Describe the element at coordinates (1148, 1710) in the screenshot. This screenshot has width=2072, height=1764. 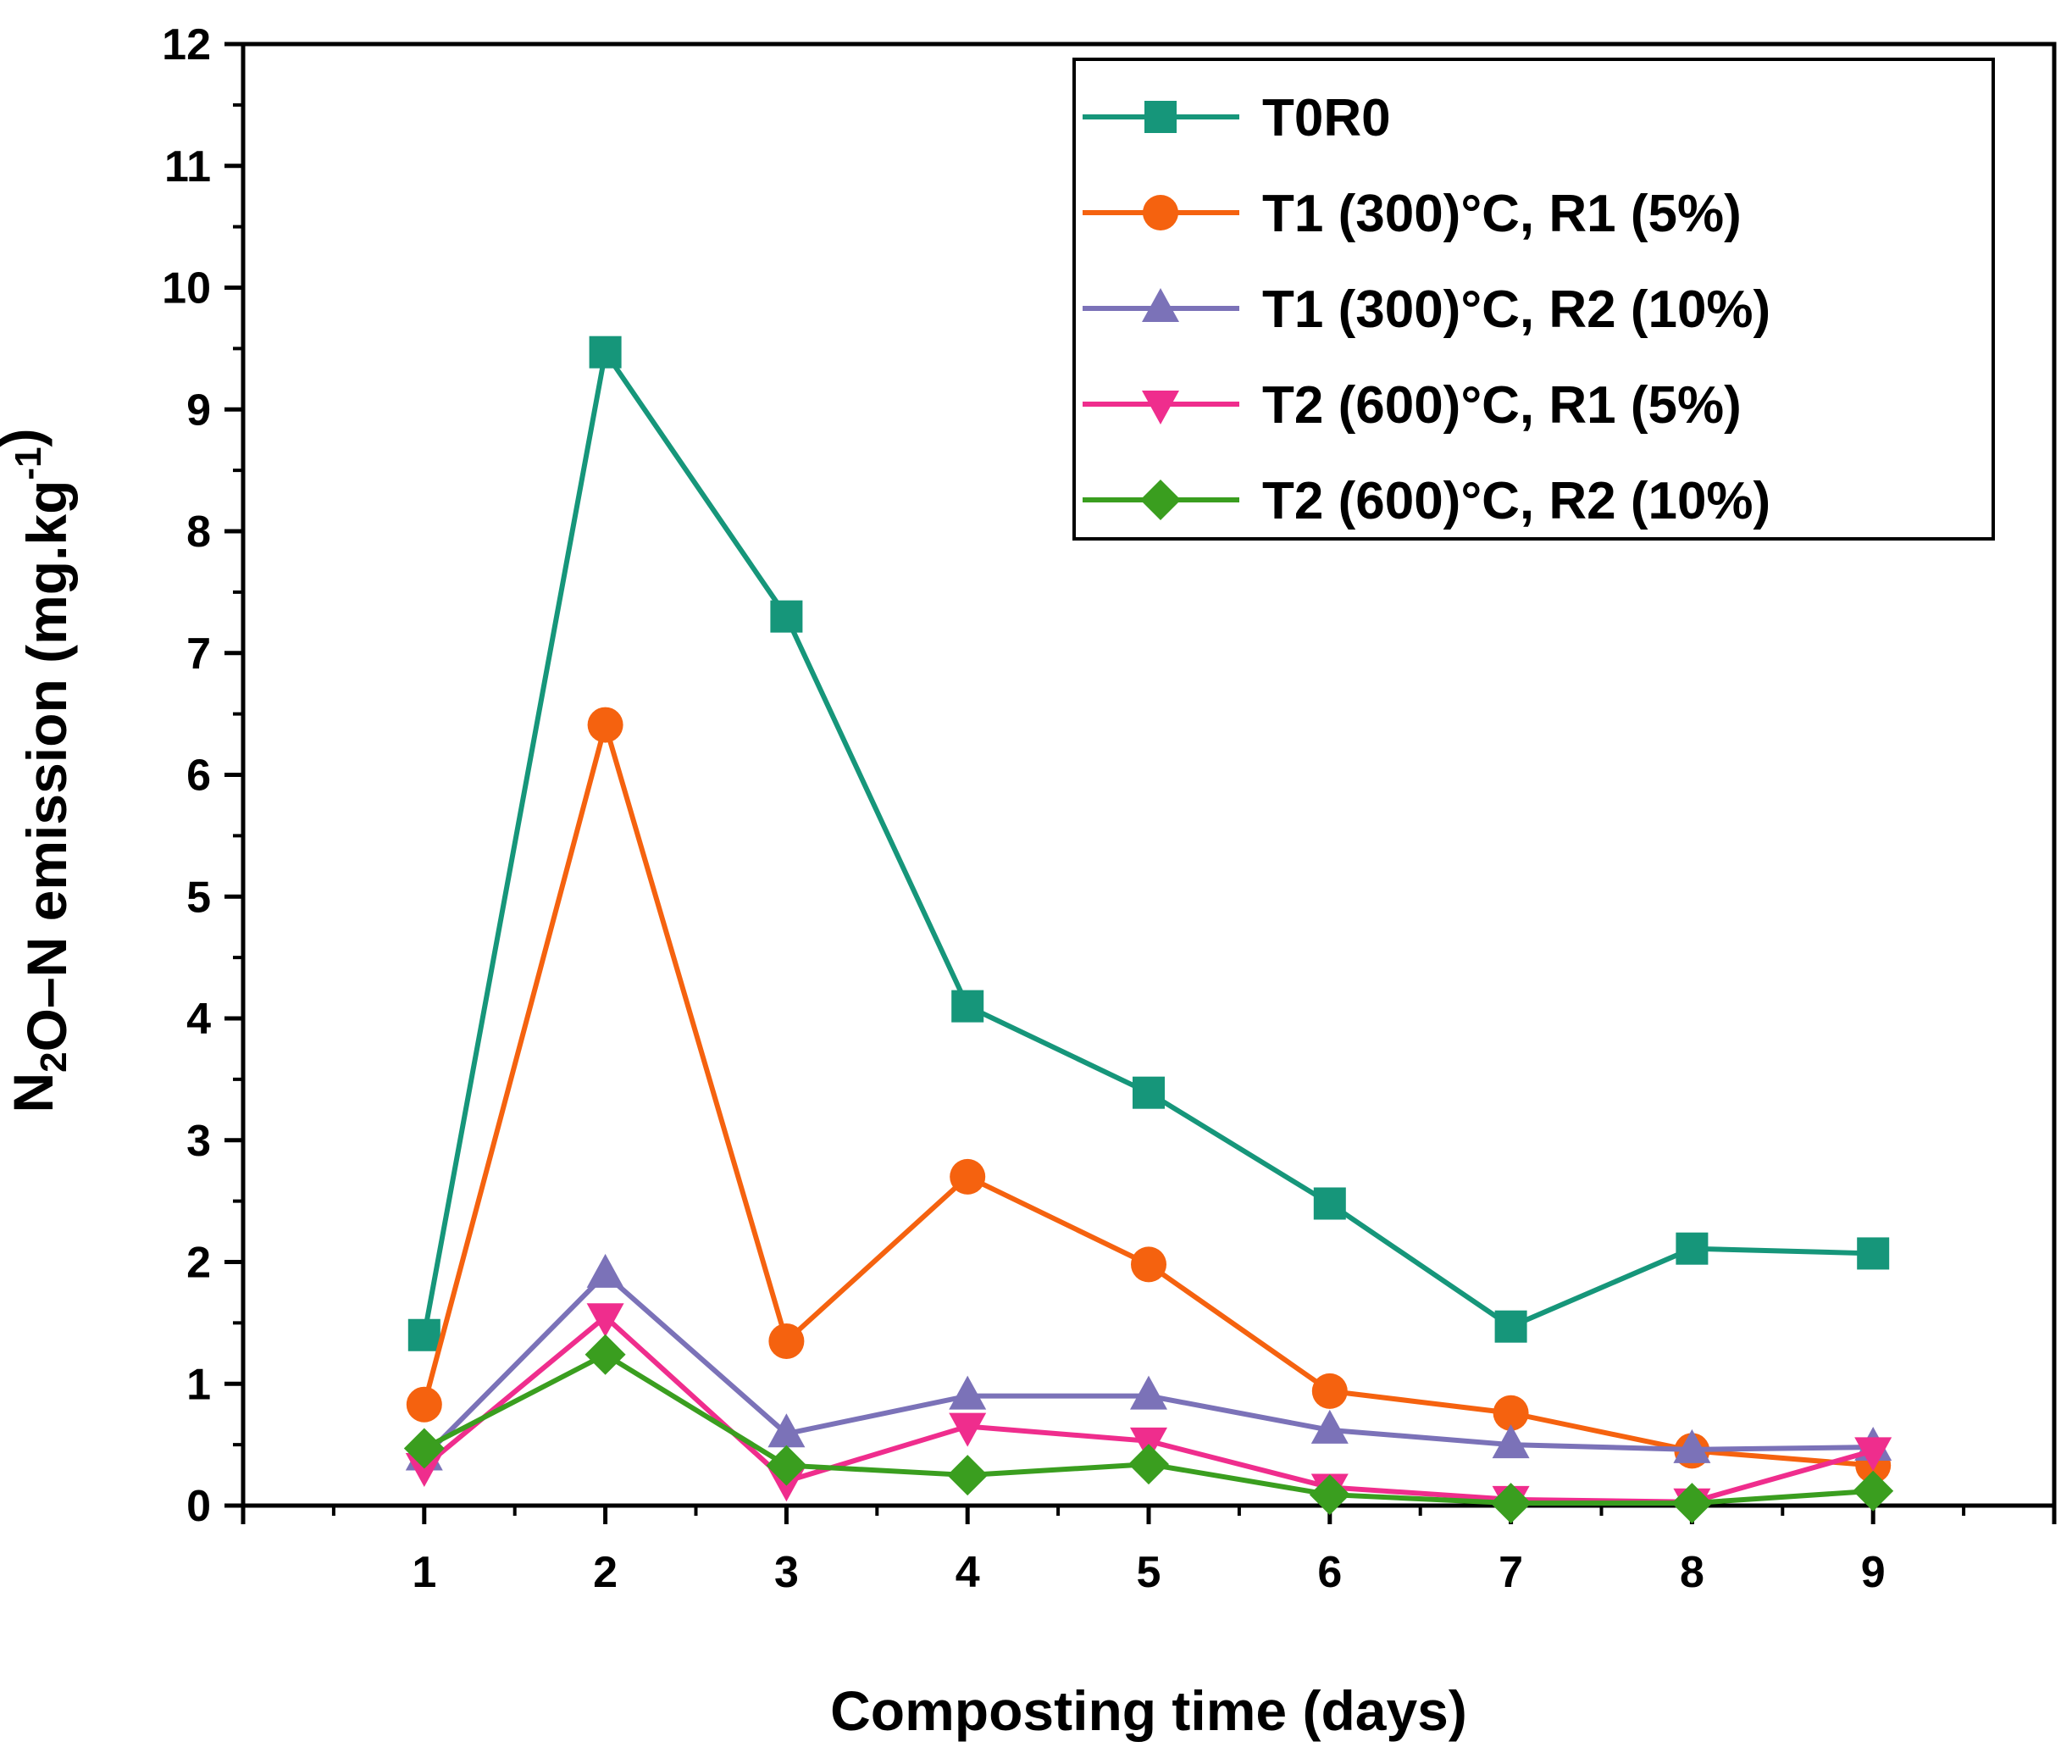
I see `x-axis-title: Composting time (days)` at that location.